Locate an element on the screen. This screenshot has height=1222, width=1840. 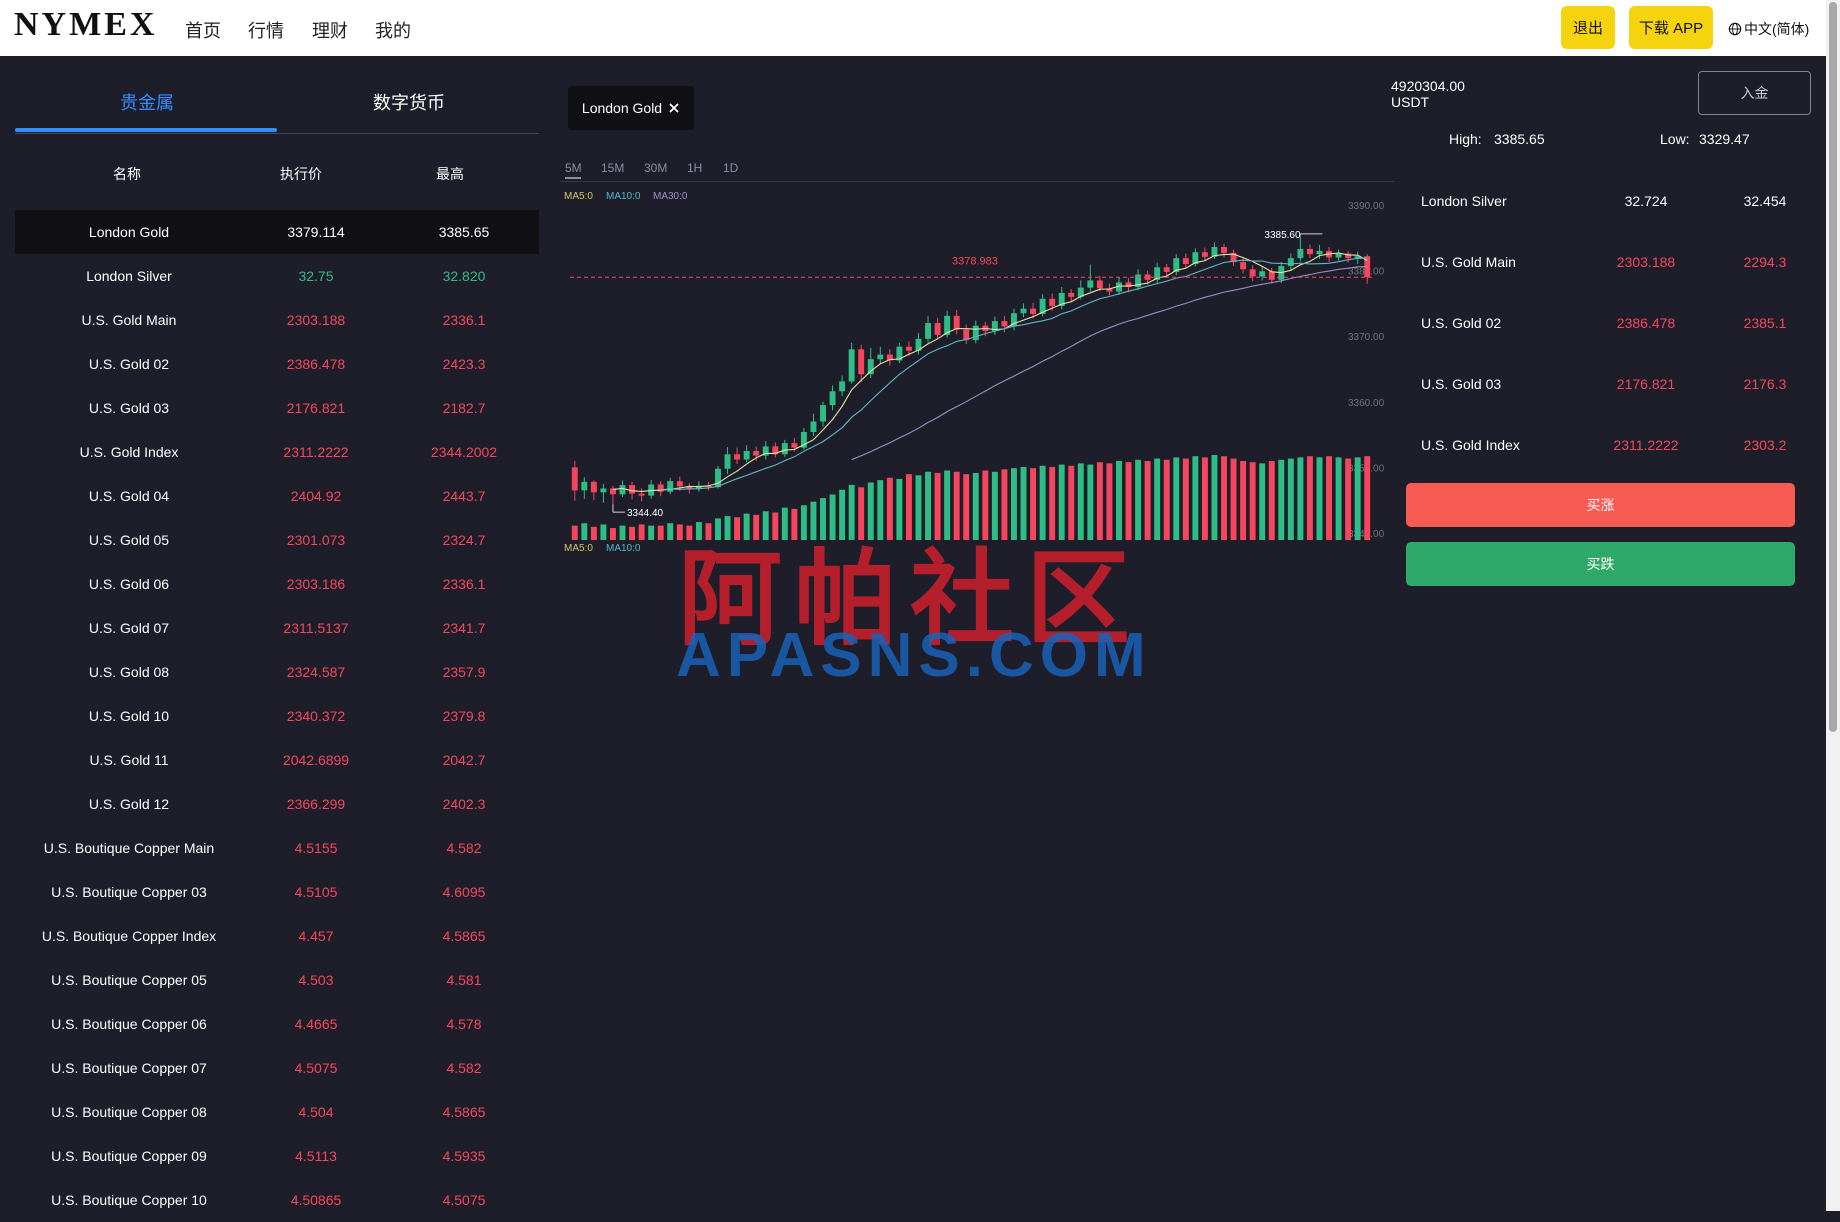
row-name: U.S. Gold 07 is located at coordinates (129, 628).